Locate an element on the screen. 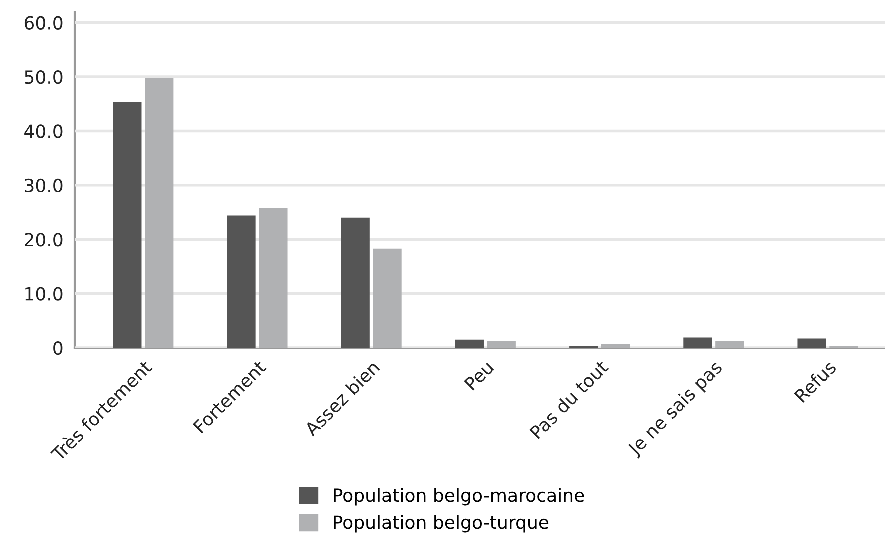  legend-label: Population belgo-marocaine is located at coordinates (459, 497).